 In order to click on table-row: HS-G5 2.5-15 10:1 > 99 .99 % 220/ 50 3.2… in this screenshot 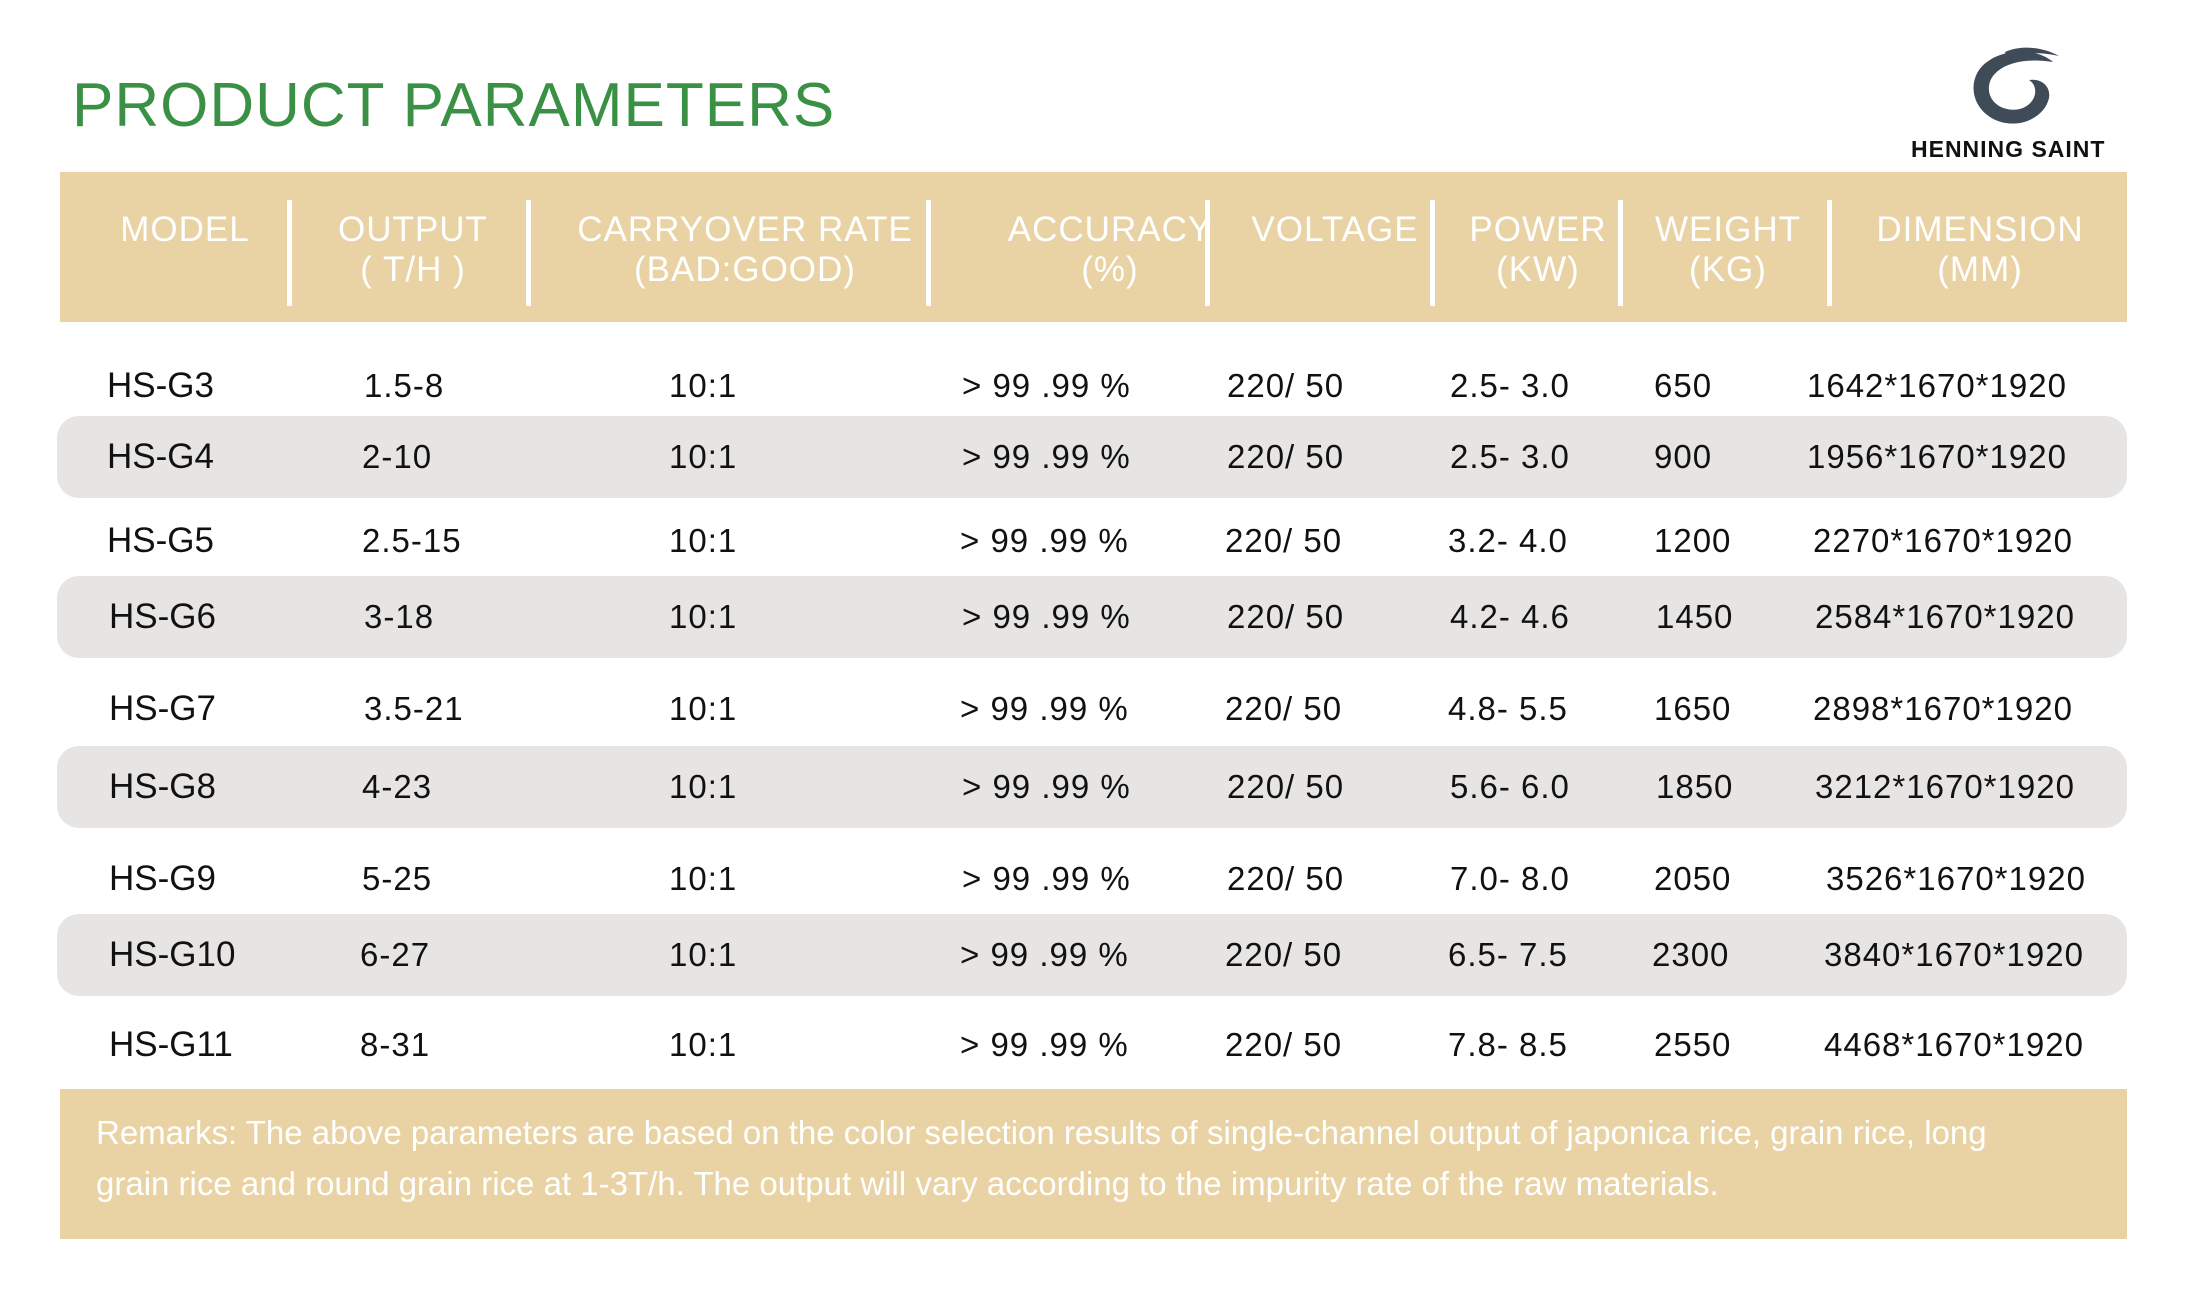, I will do `click(1092, 541)`.